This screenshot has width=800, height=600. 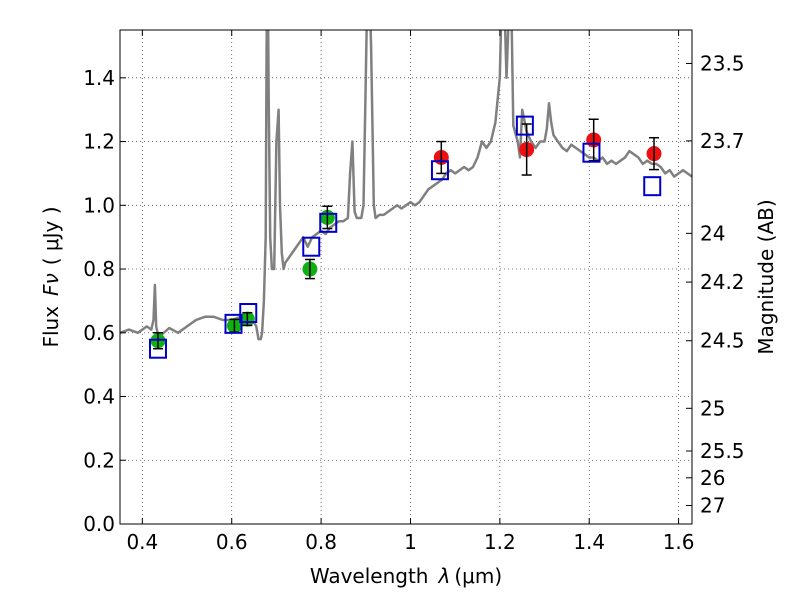 What do you see at coordinates (99, 524) in the screenshot?
I see `y-tick-label: 0.0` at bounding box center [99, 524].